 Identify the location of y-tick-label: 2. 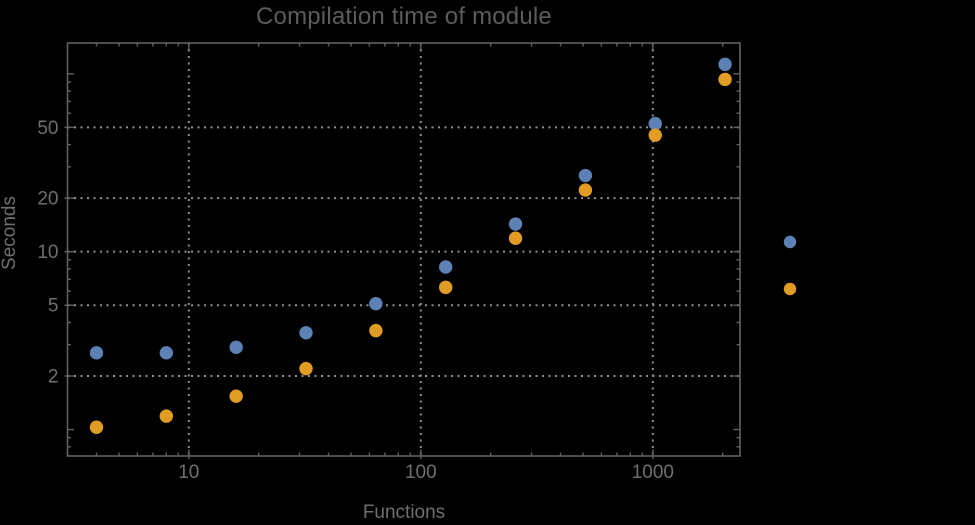
(53, 376).